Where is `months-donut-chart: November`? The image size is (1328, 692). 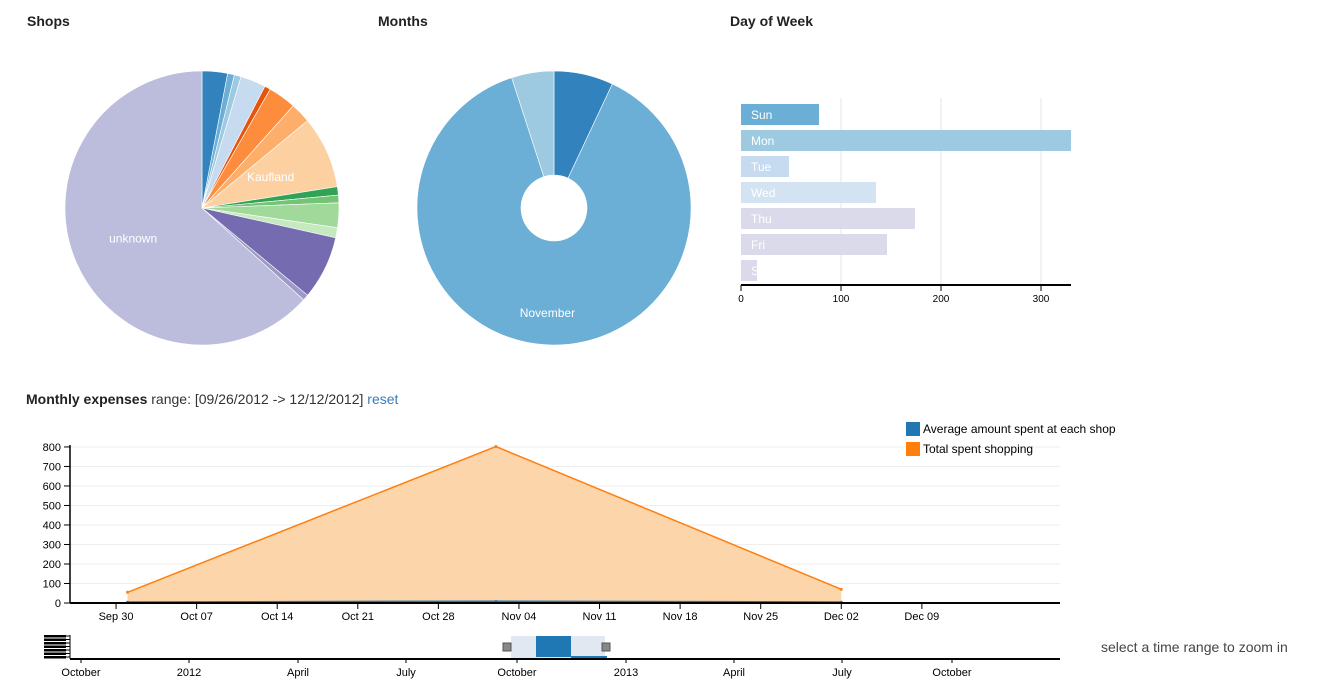 months-donut-chart: November is located at coordinates (540, 180).